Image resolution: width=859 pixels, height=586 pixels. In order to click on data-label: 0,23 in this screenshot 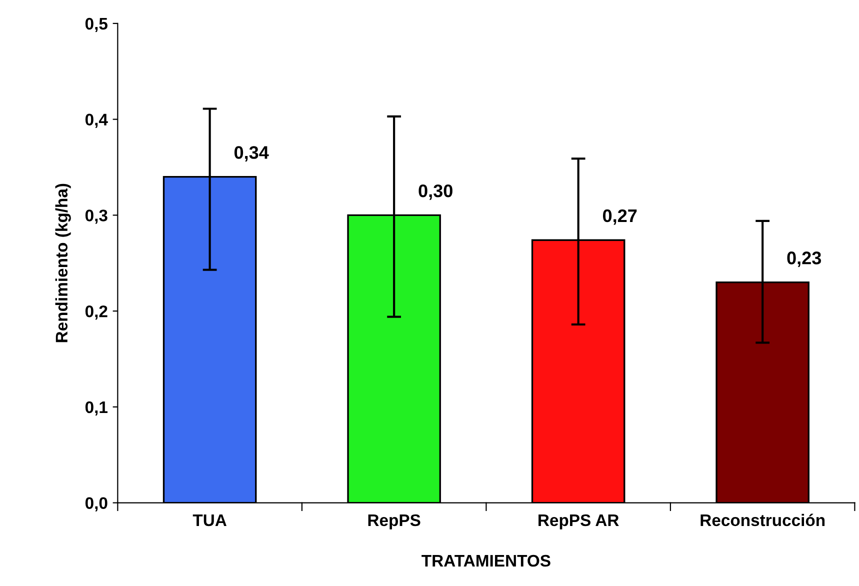, I will do `click(804, 259)`.